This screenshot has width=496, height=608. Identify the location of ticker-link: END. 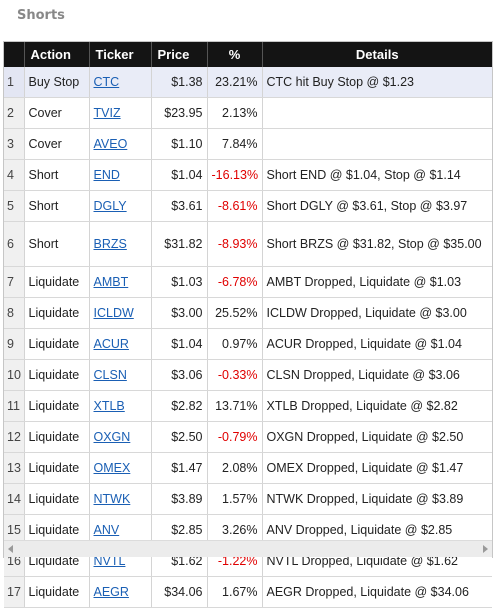
(106, 175).